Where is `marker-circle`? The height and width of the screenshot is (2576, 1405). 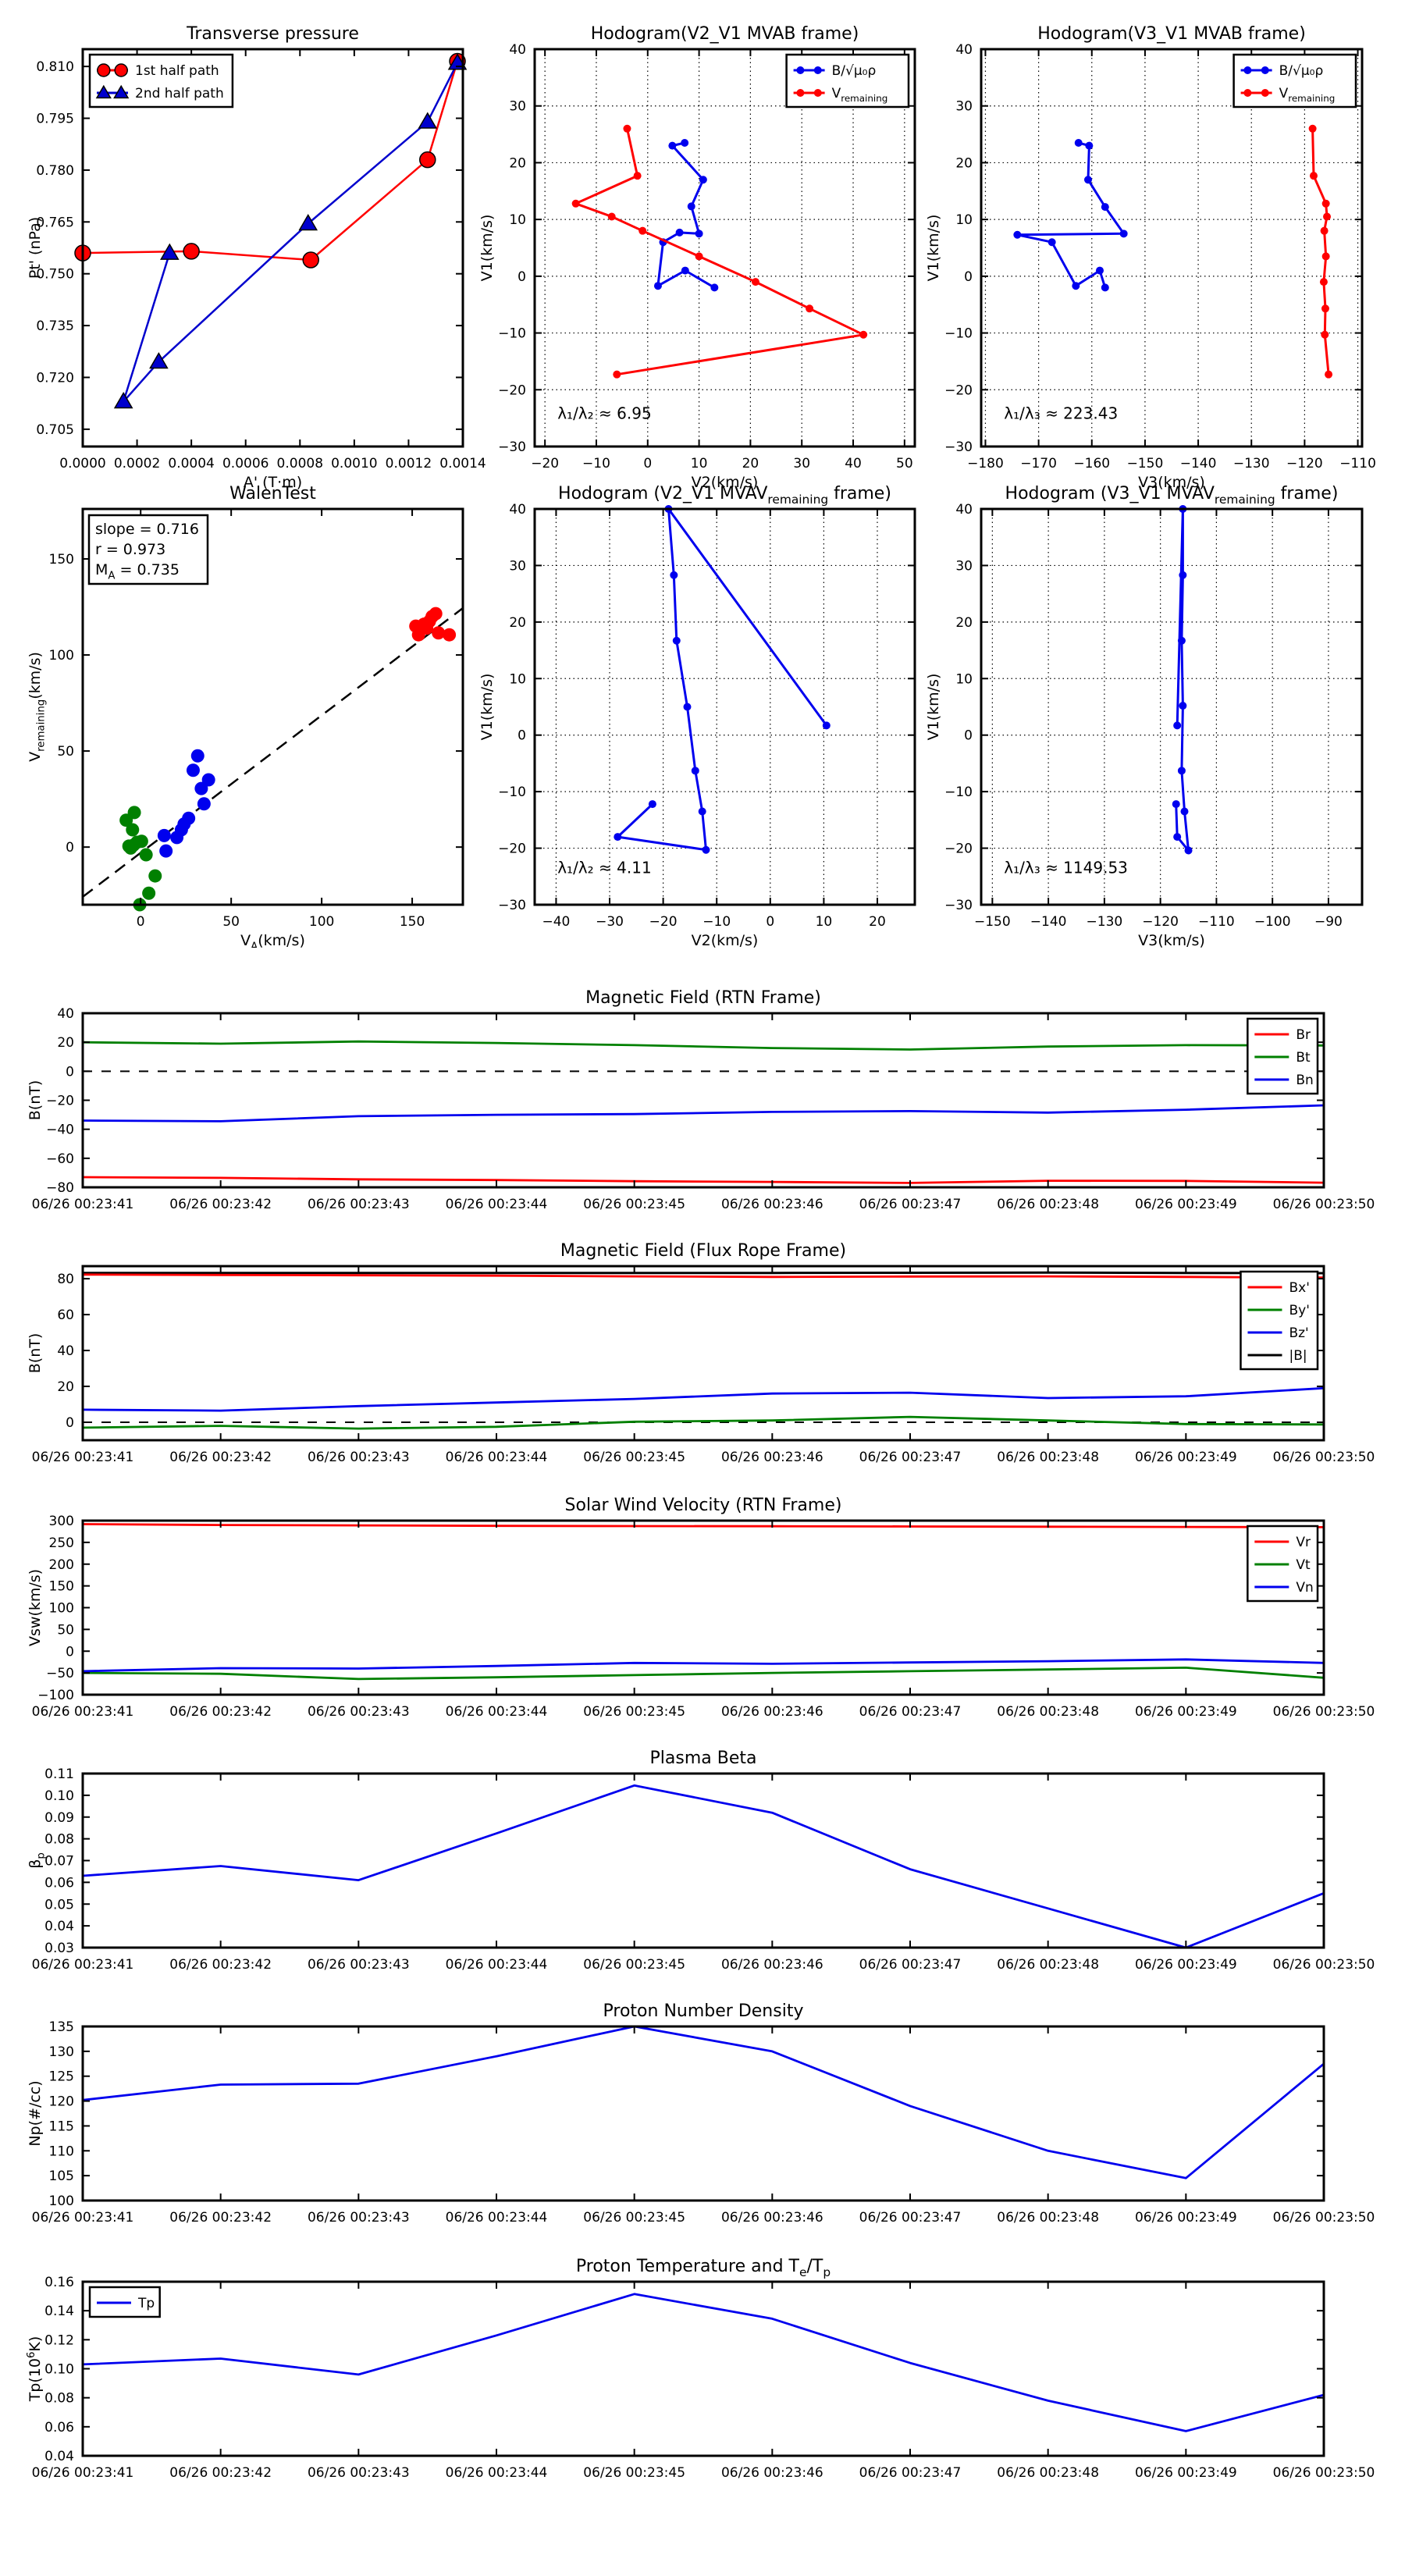 marker-circle is located at coordinates (104, 70).